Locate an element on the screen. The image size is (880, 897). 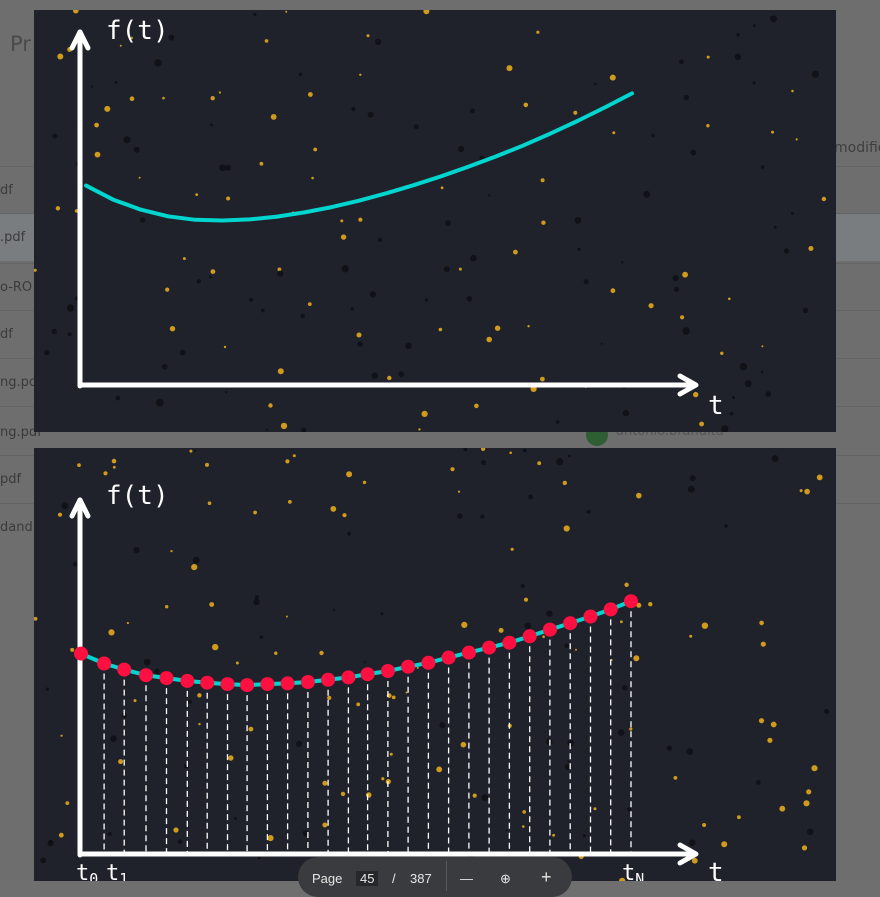
zoom-out-button: — is located at coordinates (466, 878).